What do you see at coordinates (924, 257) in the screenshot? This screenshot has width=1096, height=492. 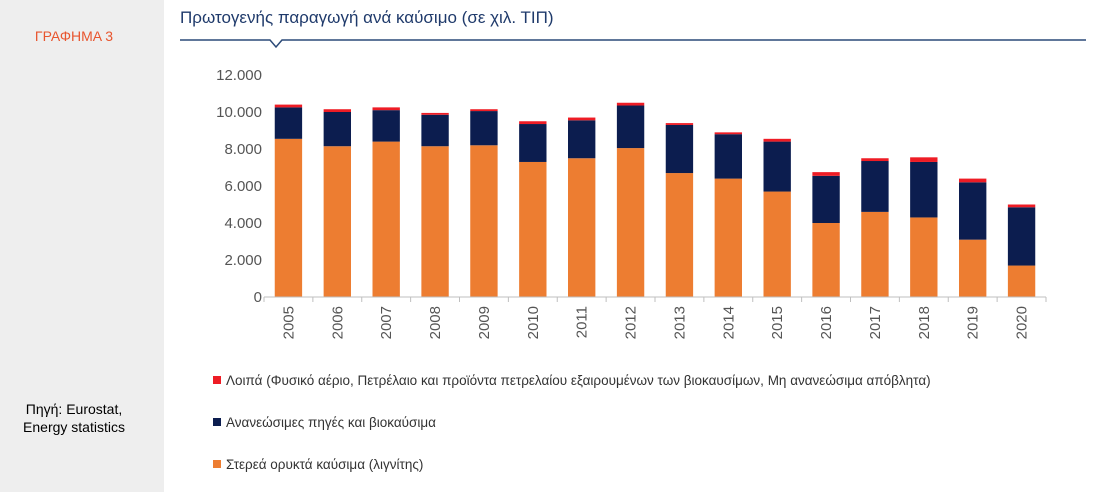 I see `bar-segment-2018-s0` at bounding box center [924, 257].